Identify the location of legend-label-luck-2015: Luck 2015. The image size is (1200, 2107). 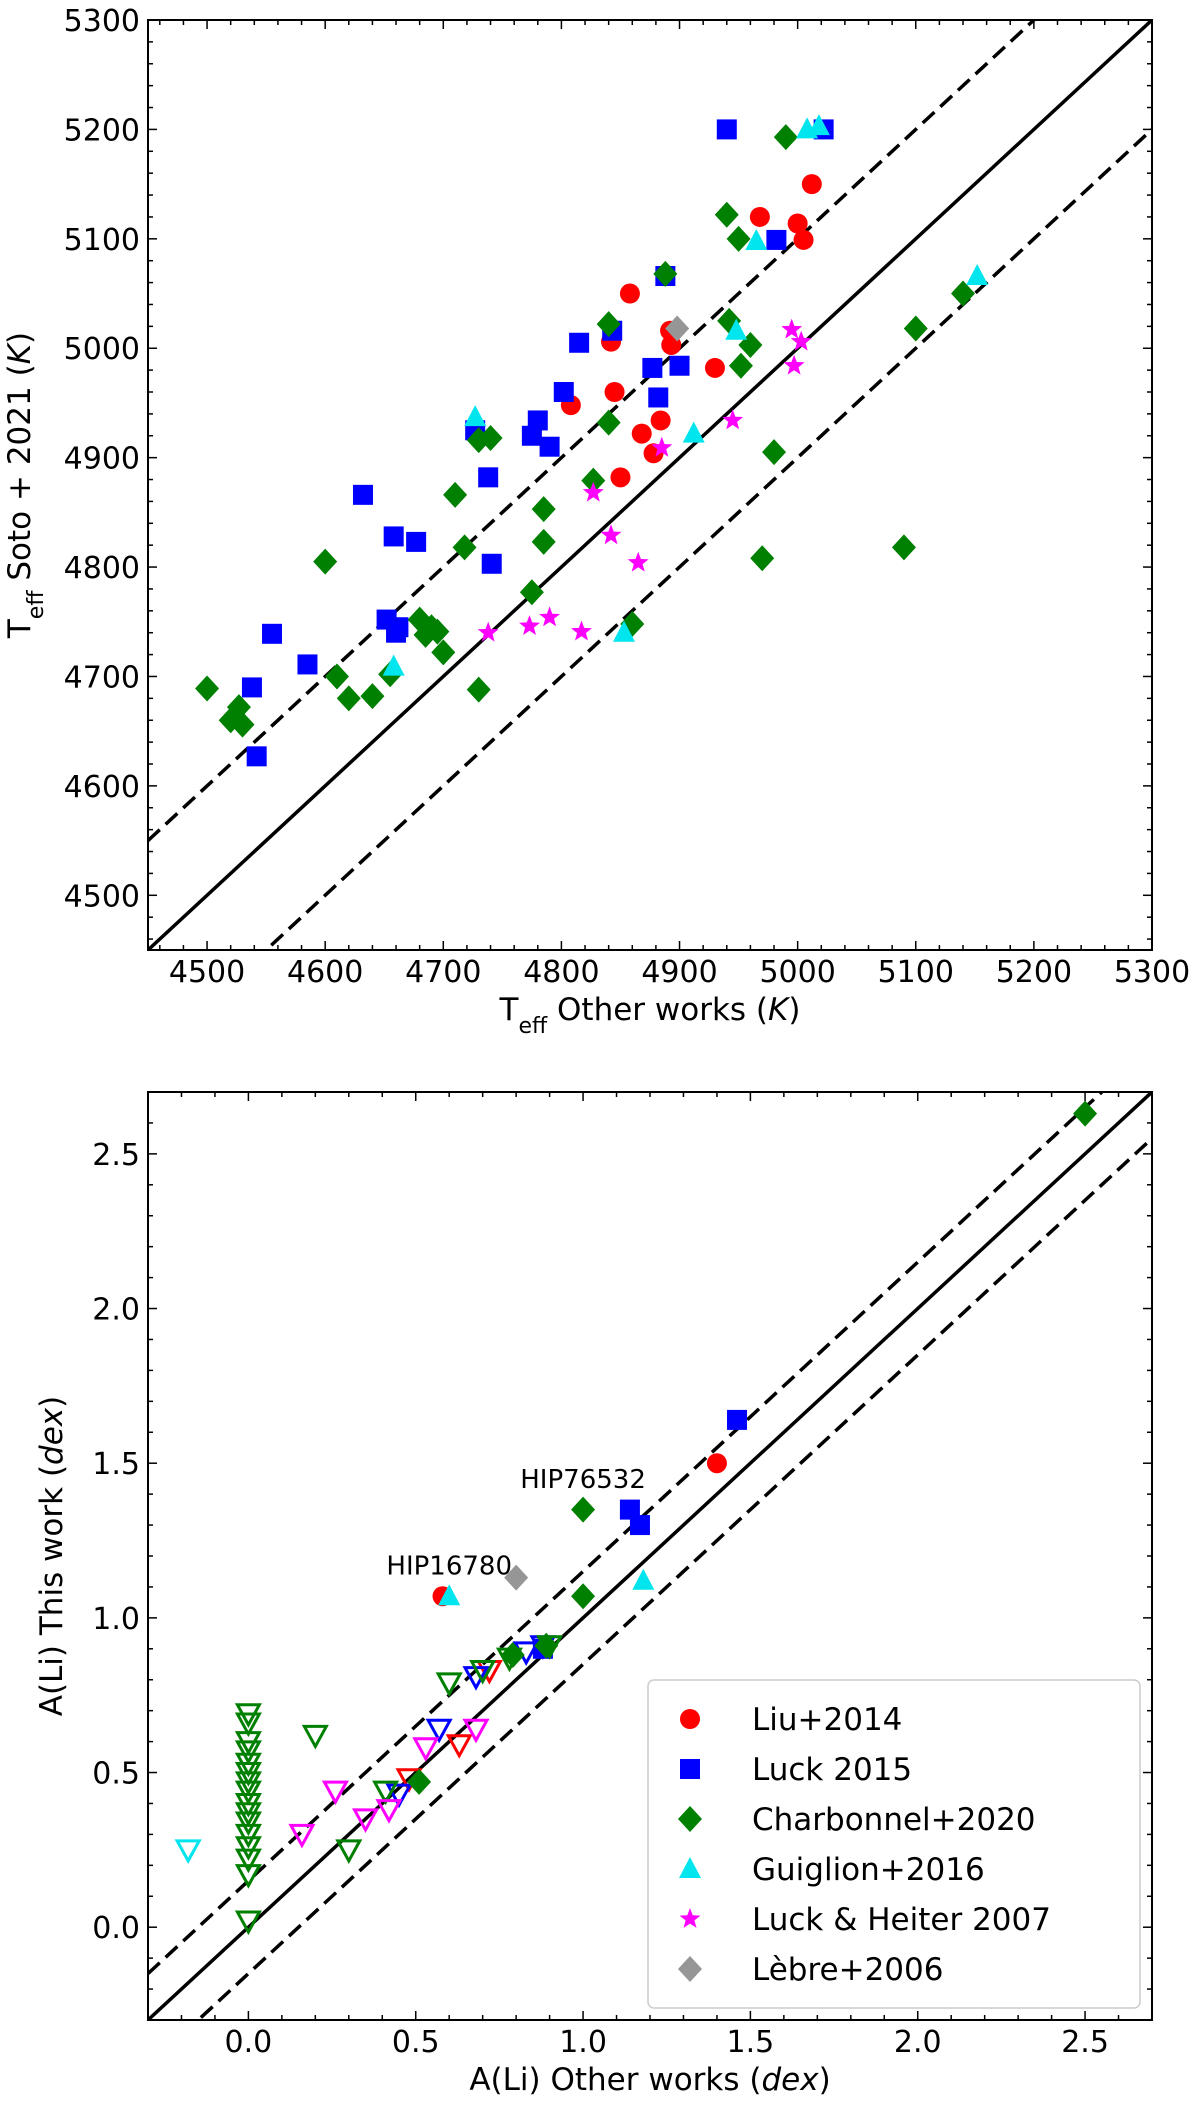
(832, 1770).